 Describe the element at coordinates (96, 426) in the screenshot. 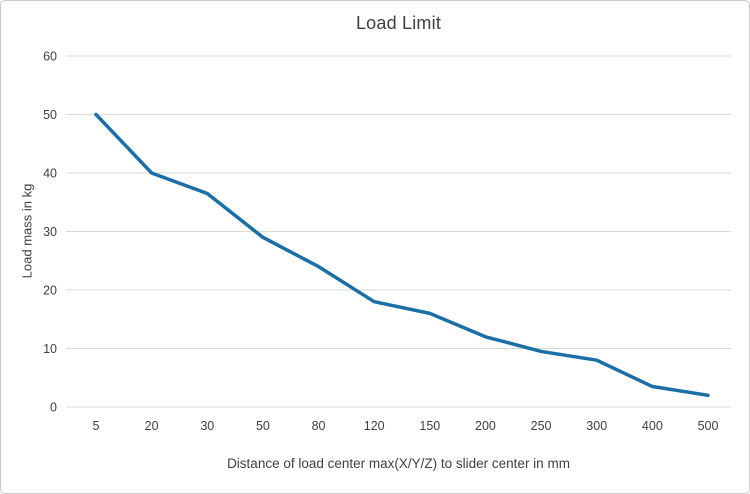

I see `x-tick-label: 5` at that location.